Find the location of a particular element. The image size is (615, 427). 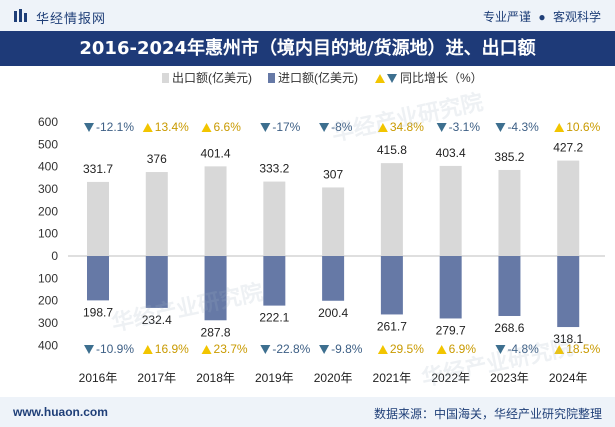

export-value-label: 401.4 is located at coordinates (216, 153).